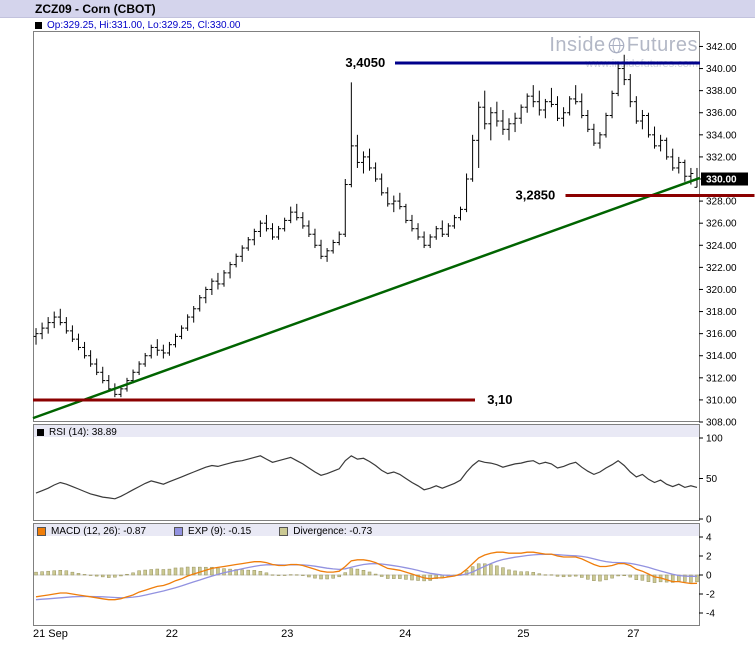 The height and width of the screenshot is (663, 755). Describe the element at coordinates (50, 634) in the screenshot. I see `x-axis-label: 21 Sep` at that location.